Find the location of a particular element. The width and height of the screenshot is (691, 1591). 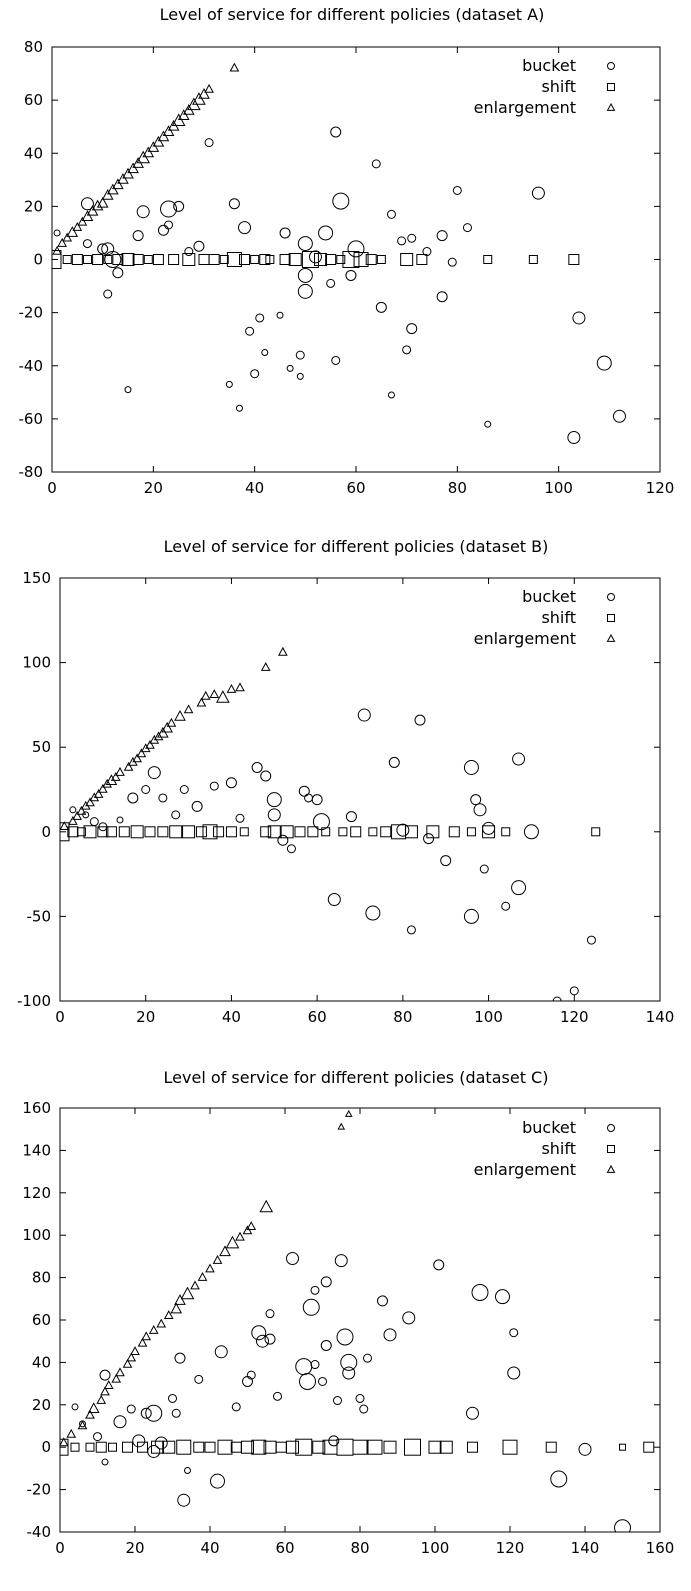

x-tick-label: 160 is located at coordinates (660, 1548).